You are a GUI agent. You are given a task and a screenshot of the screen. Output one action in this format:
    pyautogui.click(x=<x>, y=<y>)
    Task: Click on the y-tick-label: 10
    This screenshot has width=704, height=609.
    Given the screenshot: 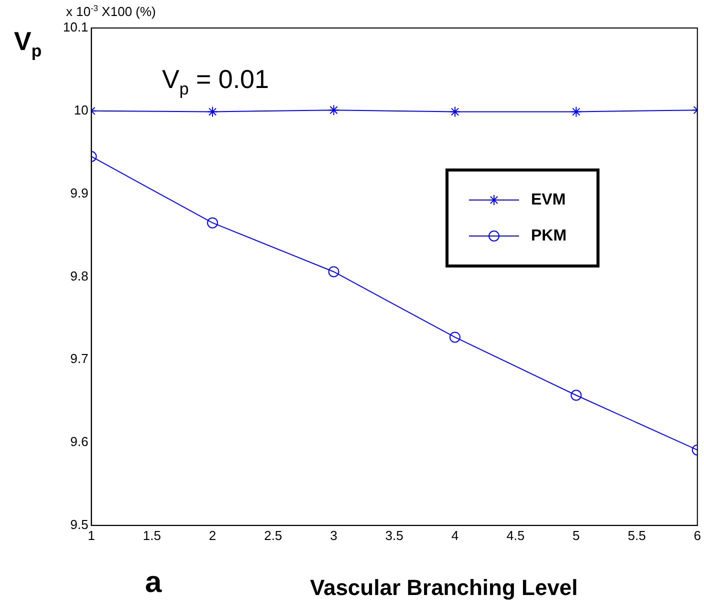 What is the action you would take?
    pyautogui.click(x=81, y=110)
    